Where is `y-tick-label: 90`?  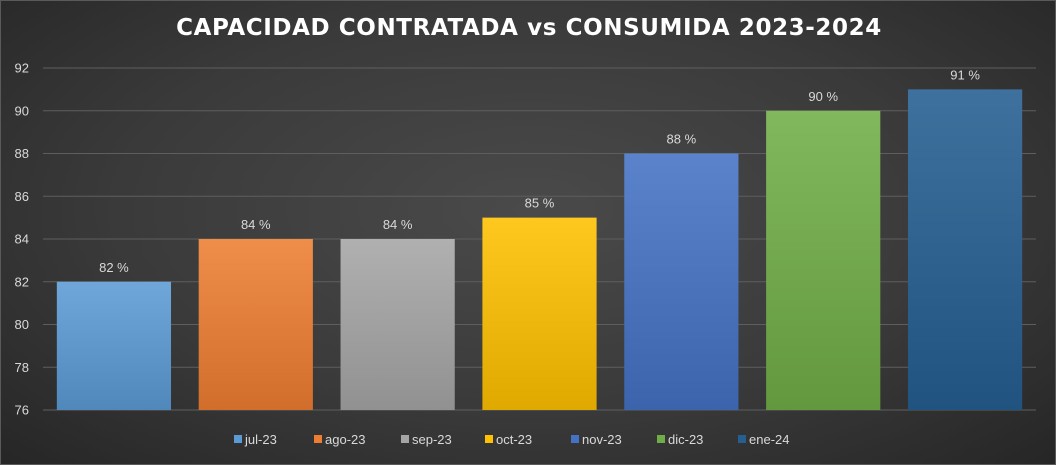
y-tick-label: 90 is located at coordinates (22, 110).